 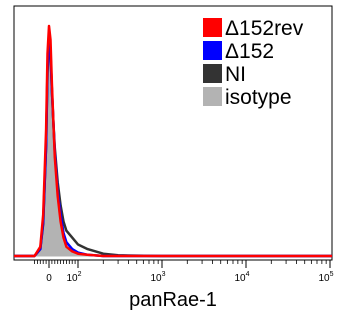 What do you see at coordinates (258, 97) in the screenshot?
I see `legend-label: isotype` at bounding box center [258, 97].